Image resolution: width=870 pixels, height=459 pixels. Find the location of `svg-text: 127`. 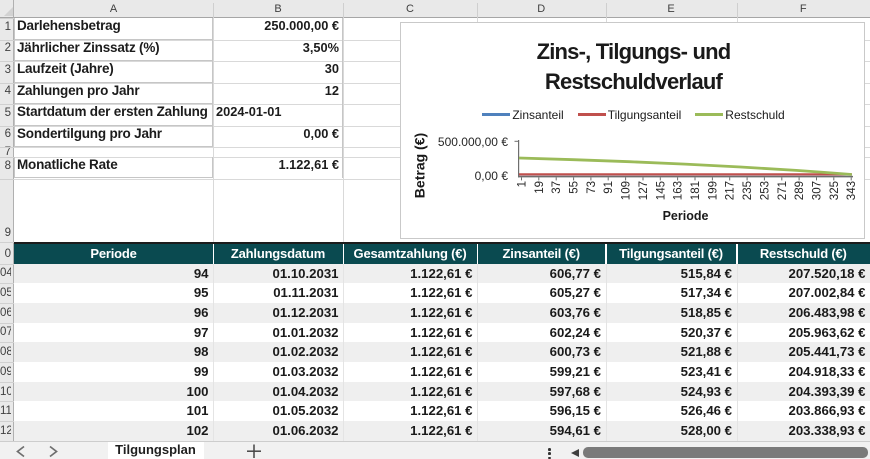

svg-text: 127 is located at coordinates (644, 190).